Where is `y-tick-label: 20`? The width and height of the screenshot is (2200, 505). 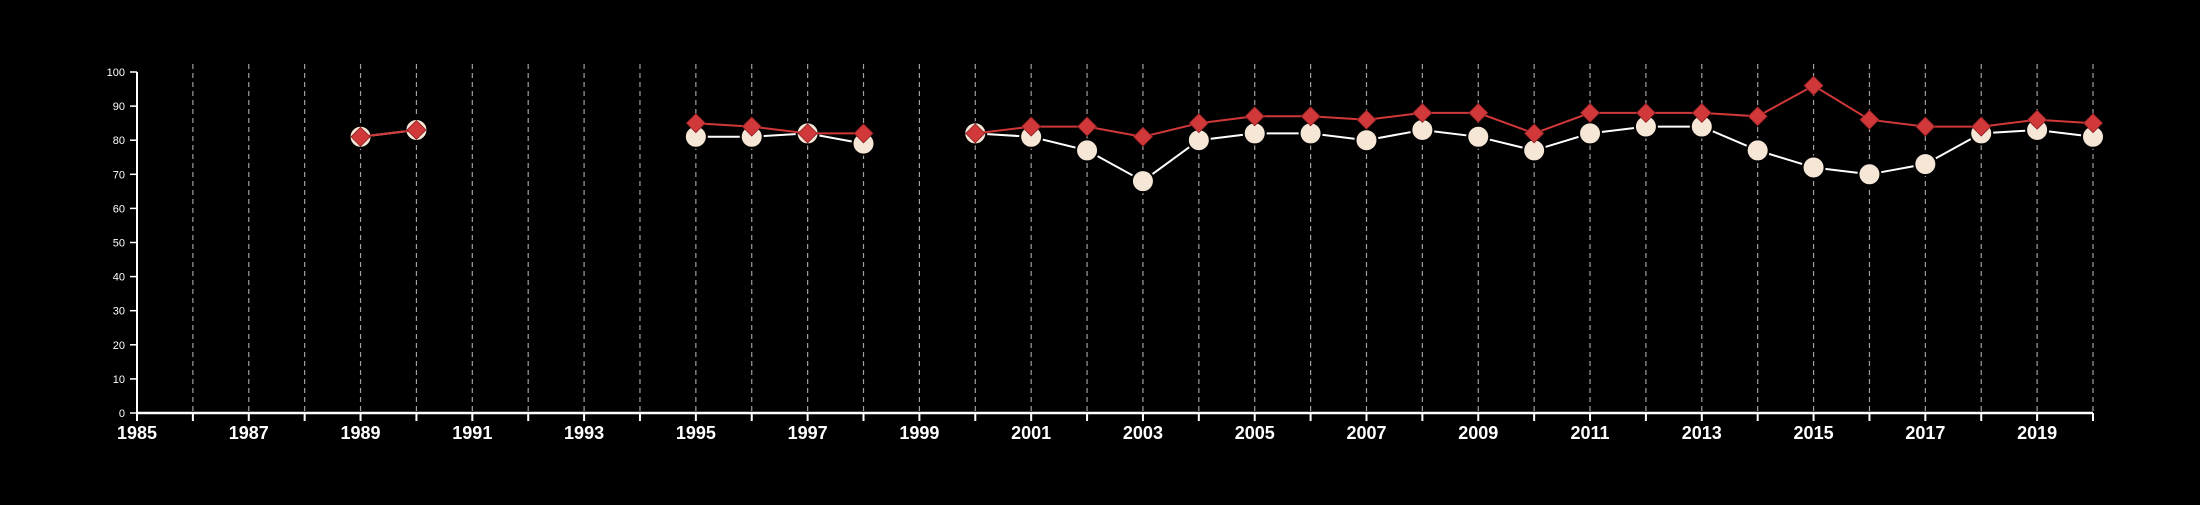 y-tick-label: 20 is located at coordinates (119, 346).